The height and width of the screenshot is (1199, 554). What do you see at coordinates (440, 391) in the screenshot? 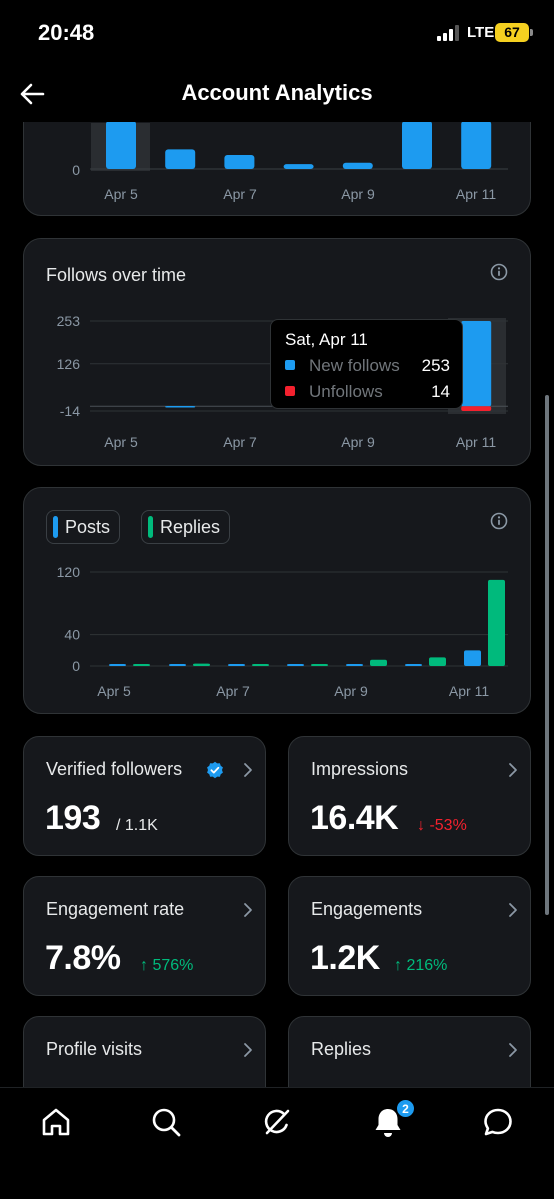
I see `tooltip-value-unfollows: 14` at bounding box center [440, 391].